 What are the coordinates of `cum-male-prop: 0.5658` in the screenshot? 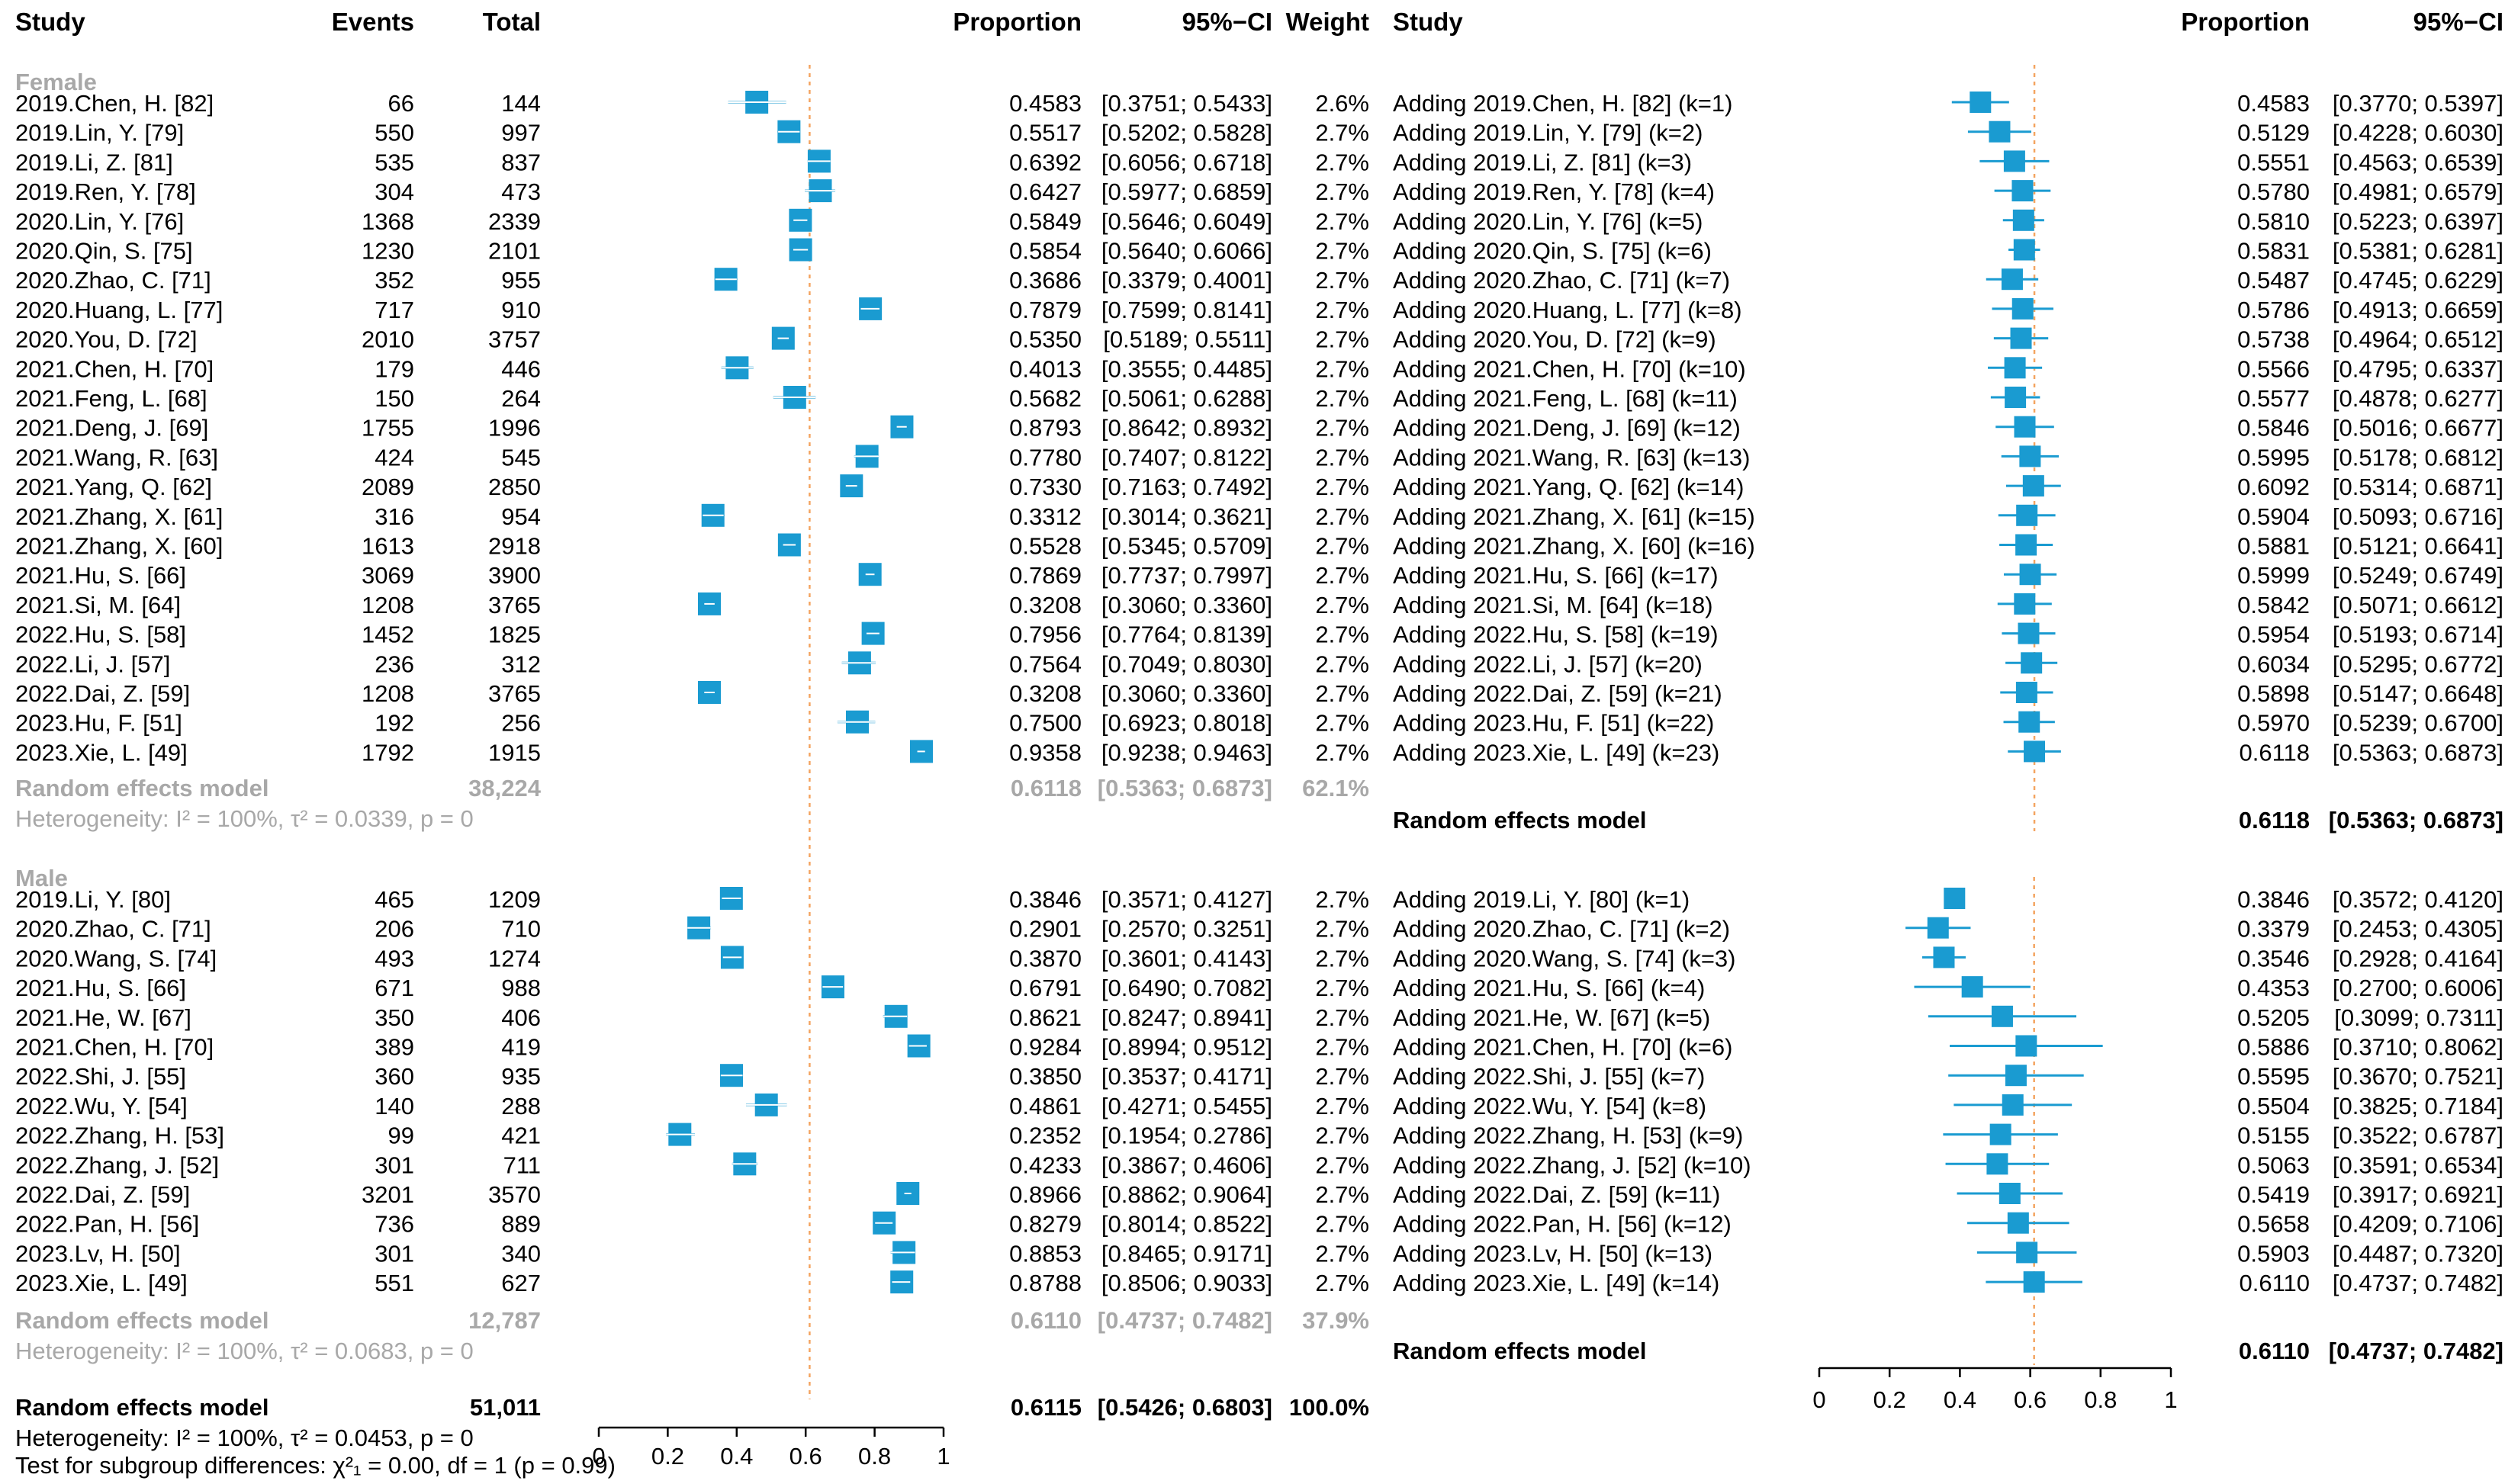 It's located at (2273, 1224).